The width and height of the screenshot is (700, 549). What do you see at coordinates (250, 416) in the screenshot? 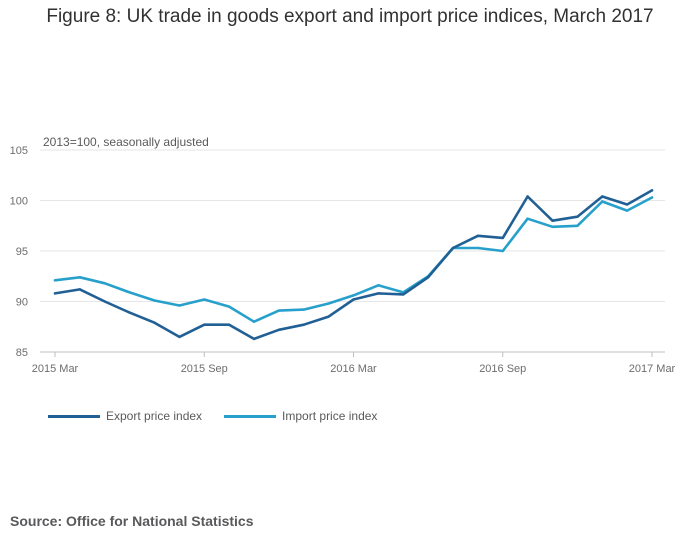
I see `legend-swatch-import` at bounding box center [250, 416].